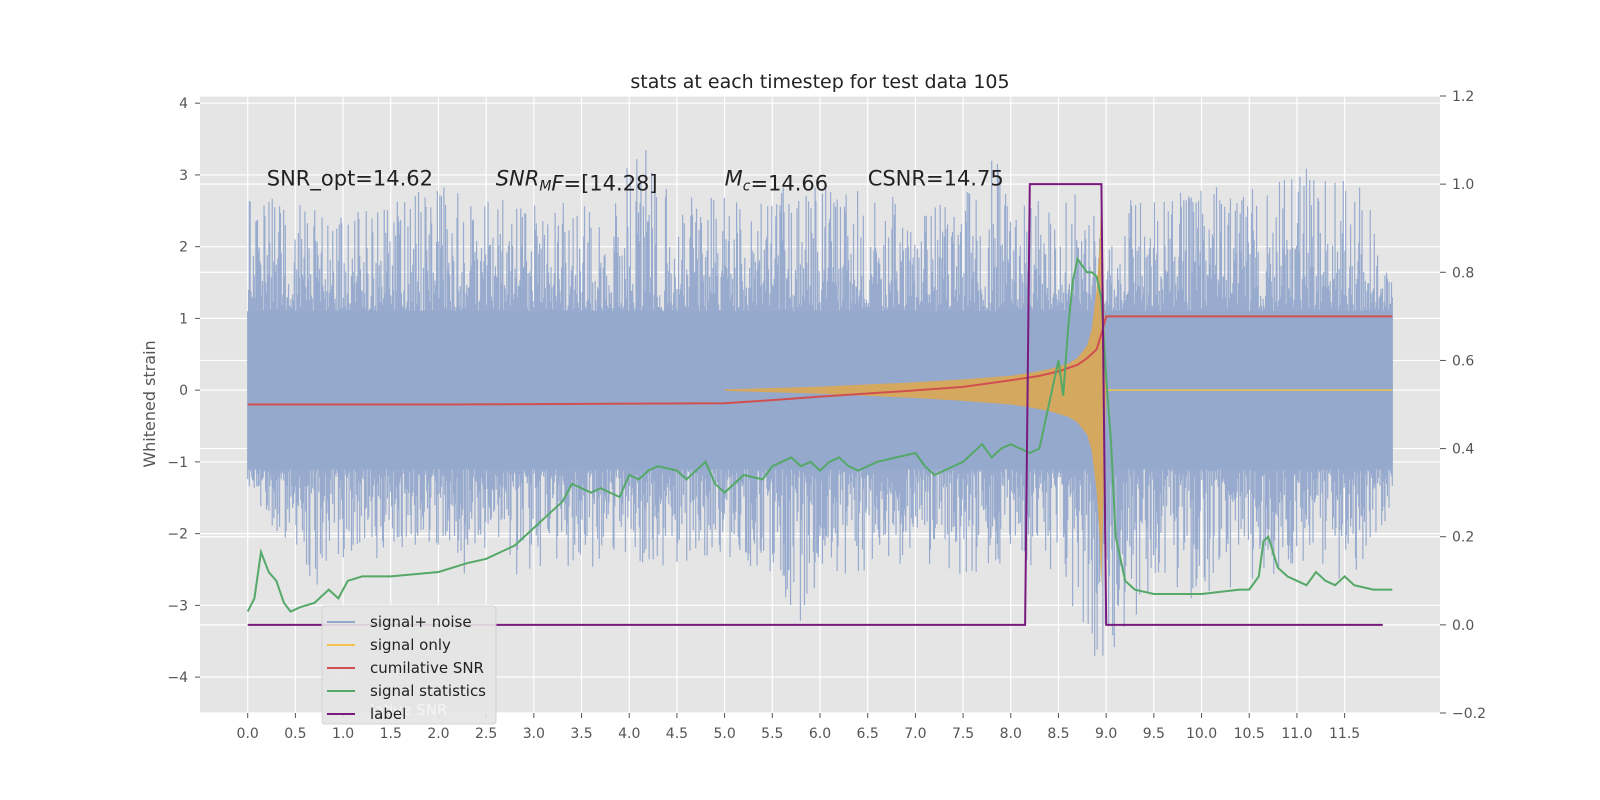  I want to click on x-tick-label: 5.5, so click(772, 734).